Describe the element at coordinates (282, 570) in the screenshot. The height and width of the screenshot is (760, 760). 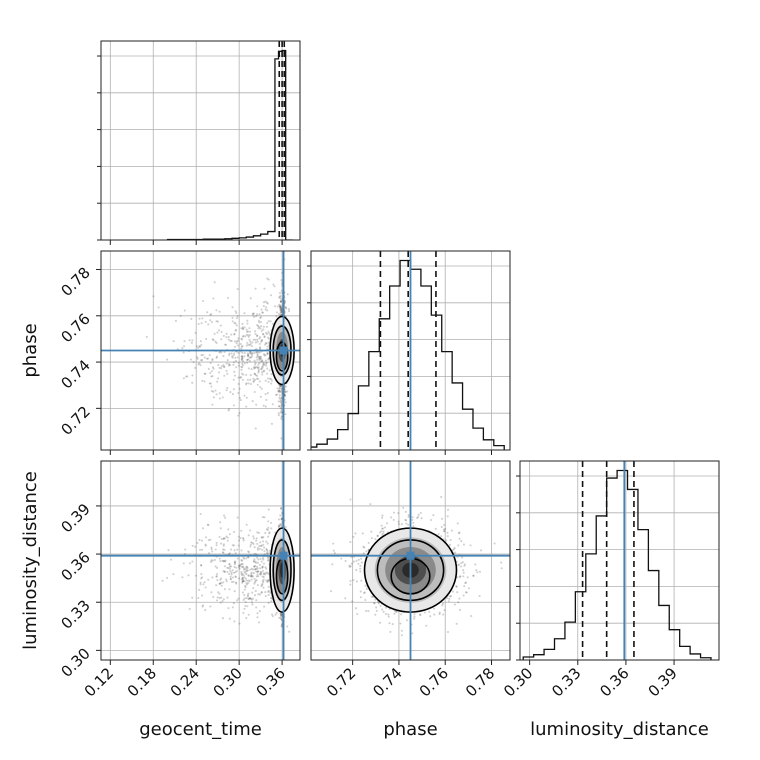
I see `contour-line` at that location.